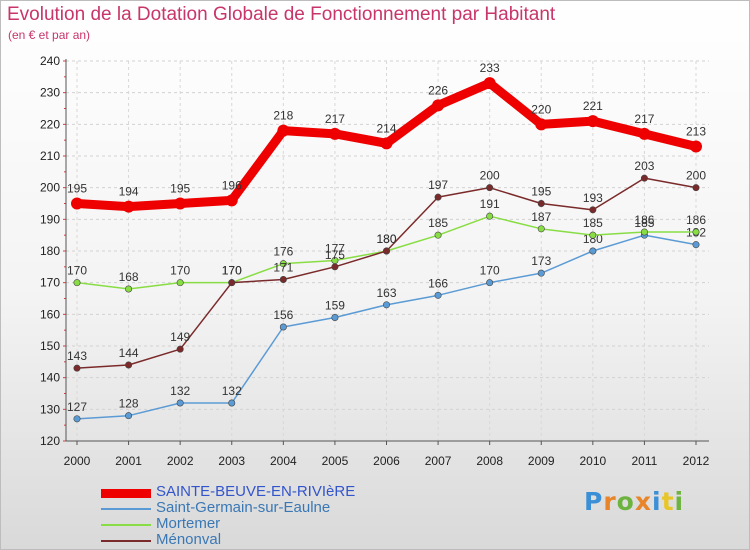  Describe the element at coordinates (438, 461) in the screenshot. I see `x-tick-label: 2007` at that location.